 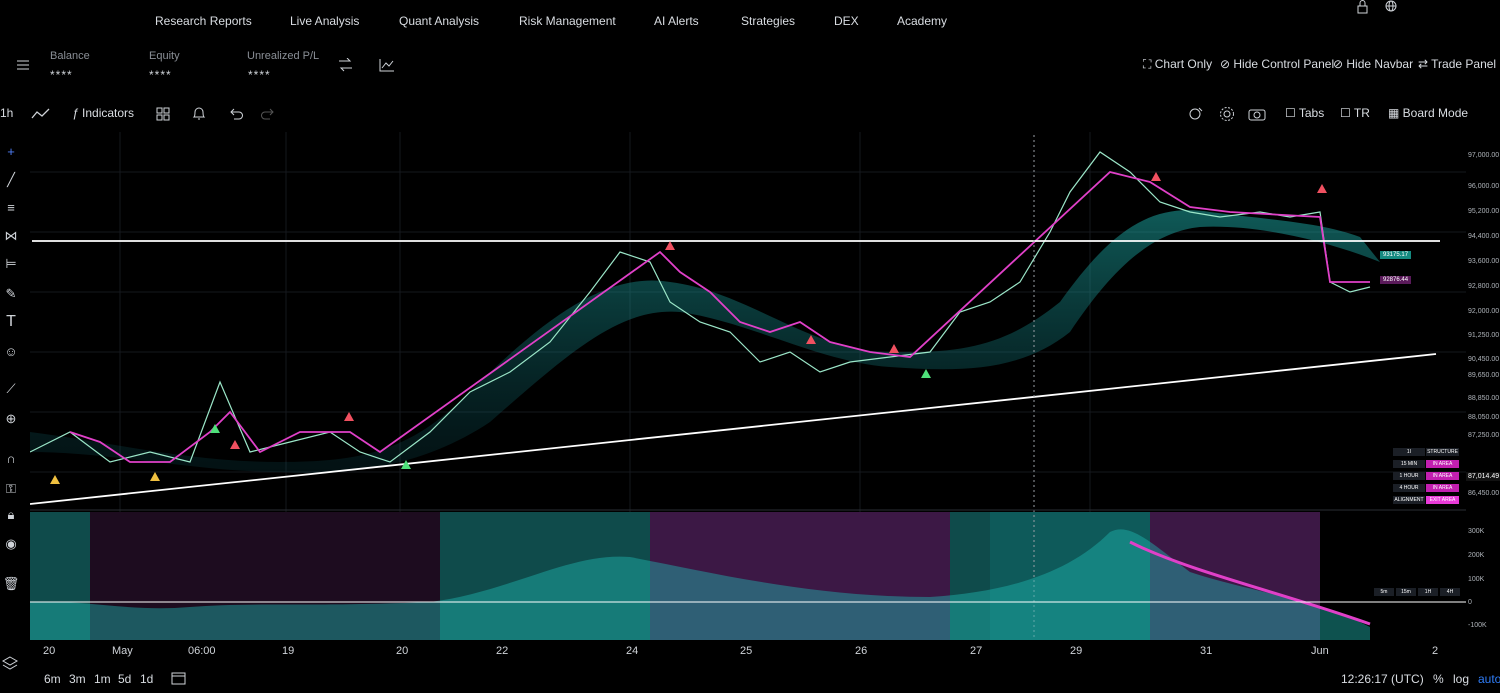 I want to click on table-cell: 5m, so click(x=1384, y=592).